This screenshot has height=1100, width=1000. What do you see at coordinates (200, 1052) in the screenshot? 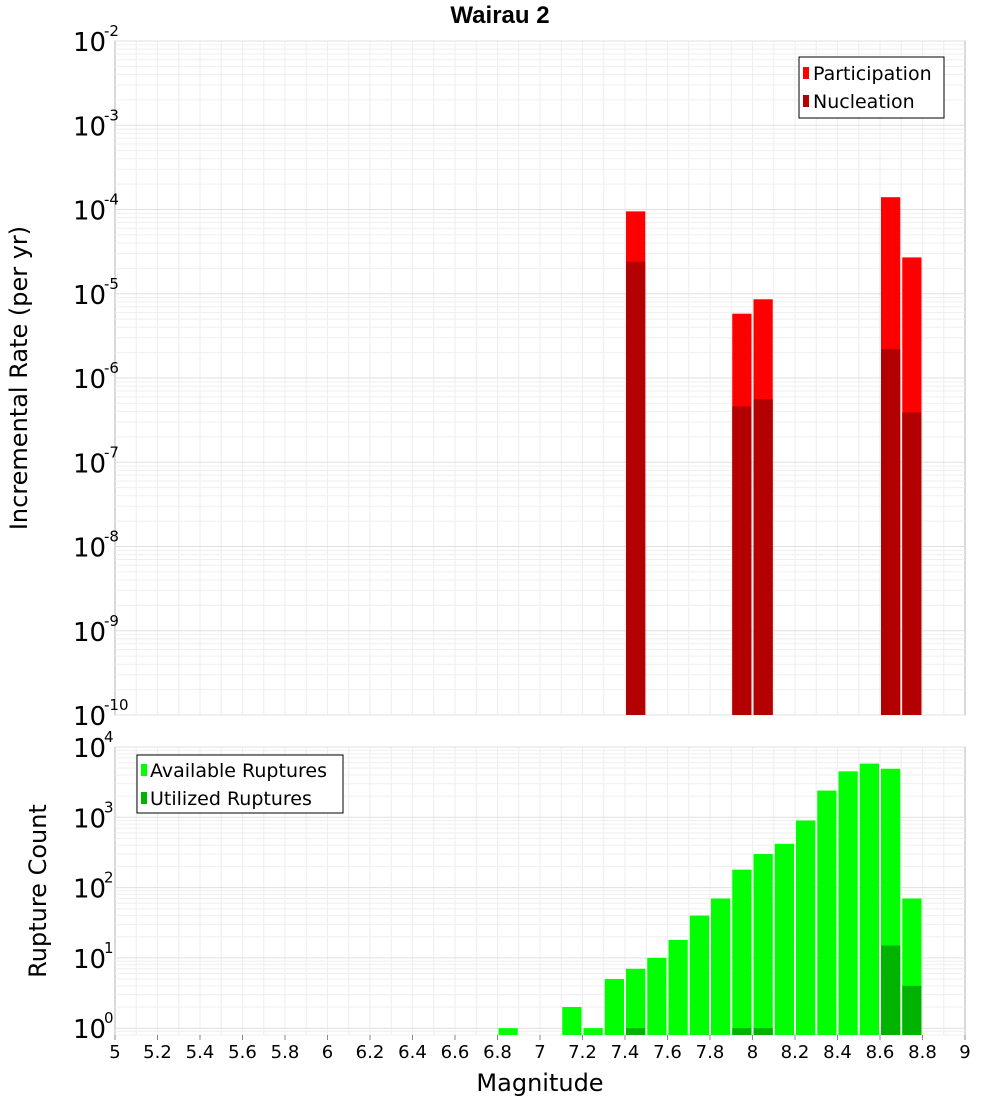
I see `x-tick-label: 5.4` at bounding box center [200, 1052].